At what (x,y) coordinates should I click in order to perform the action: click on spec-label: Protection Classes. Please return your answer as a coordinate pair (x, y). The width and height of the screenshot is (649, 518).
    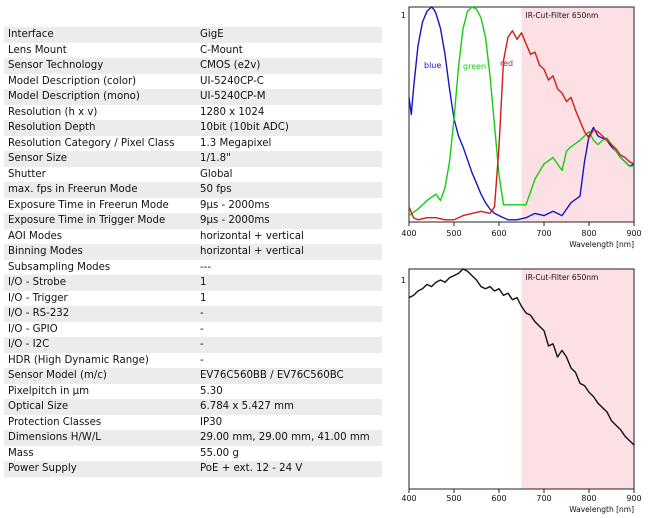
    Looking at the image, I should click on (100, 422).